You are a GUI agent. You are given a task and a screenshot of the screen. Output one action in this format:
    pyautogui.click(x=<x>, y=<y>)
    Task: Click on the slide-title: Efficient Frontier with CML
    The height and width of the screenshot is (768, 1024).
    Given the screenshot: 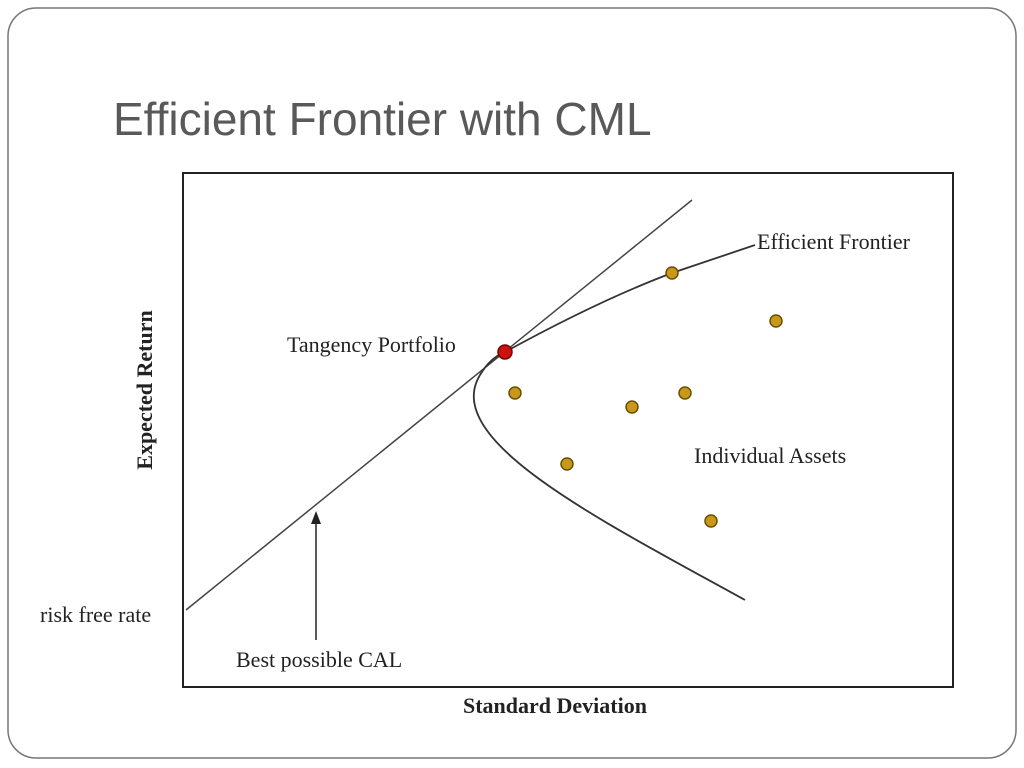 What is the action you would take?
    pyautogui.click(x=382, y=119)
    